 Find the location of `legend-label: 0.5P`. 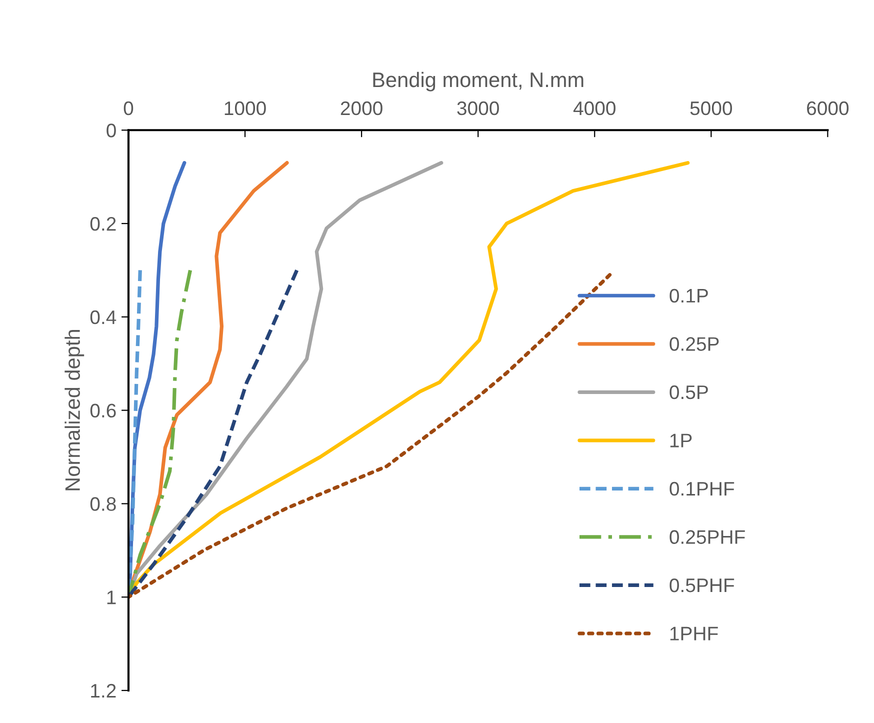

legend-label: 0.5P is located at coordinates (689, 392).